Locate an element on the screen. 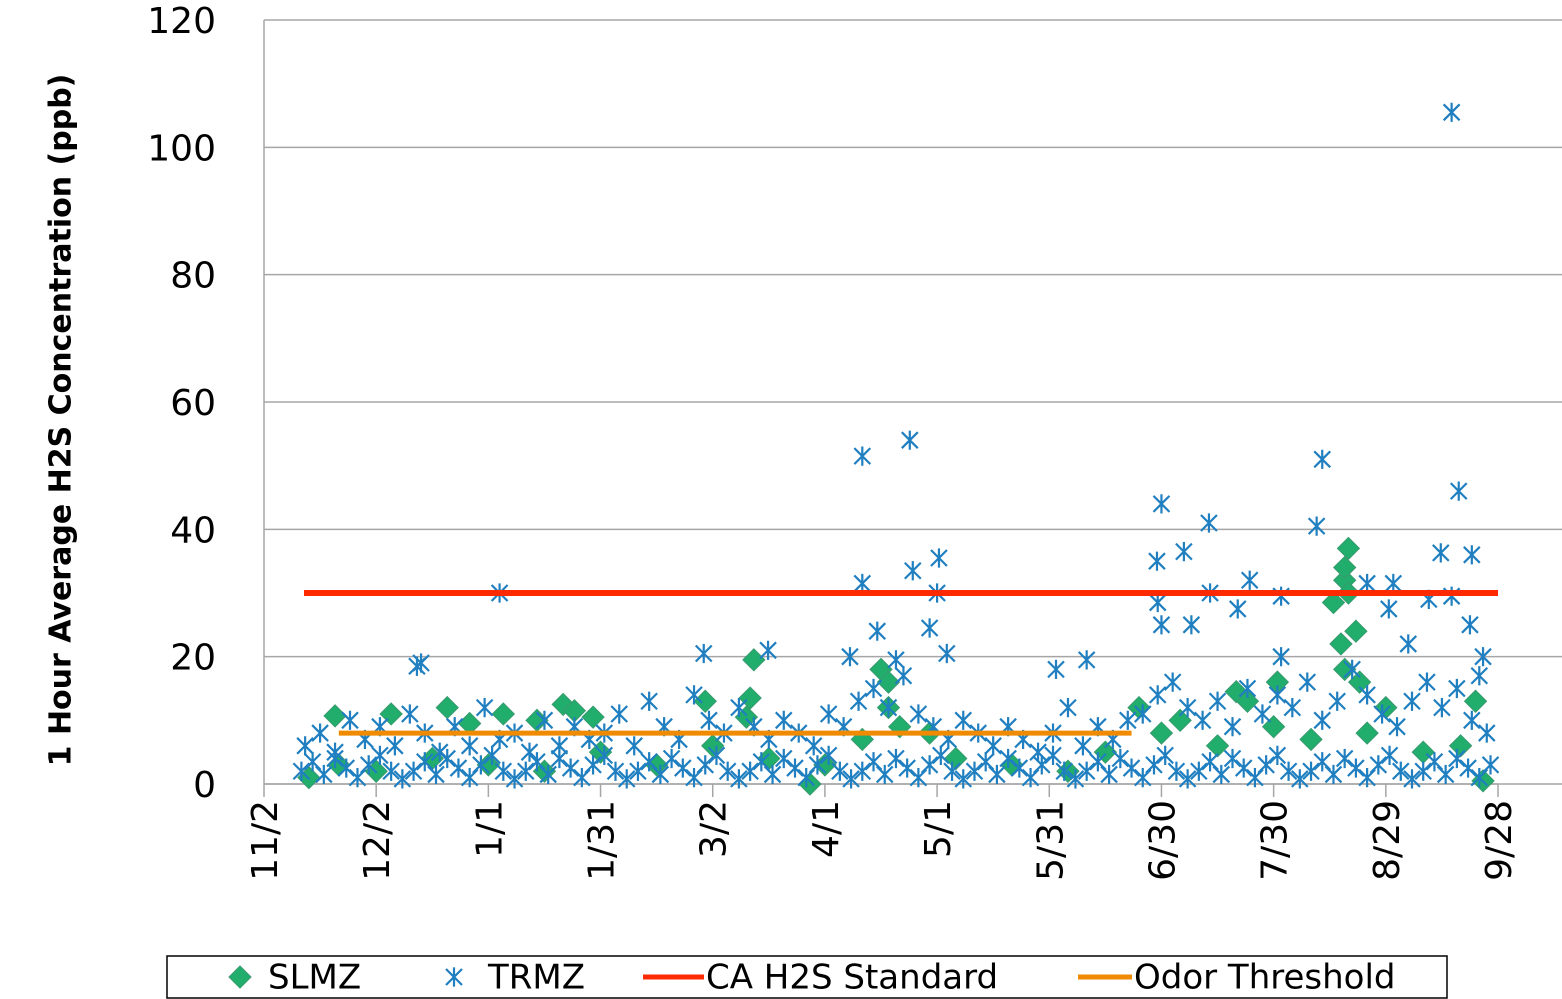 This screenshot has width=1562, height=999. y-tick-label: 20 is located at coordinates (193, 658).